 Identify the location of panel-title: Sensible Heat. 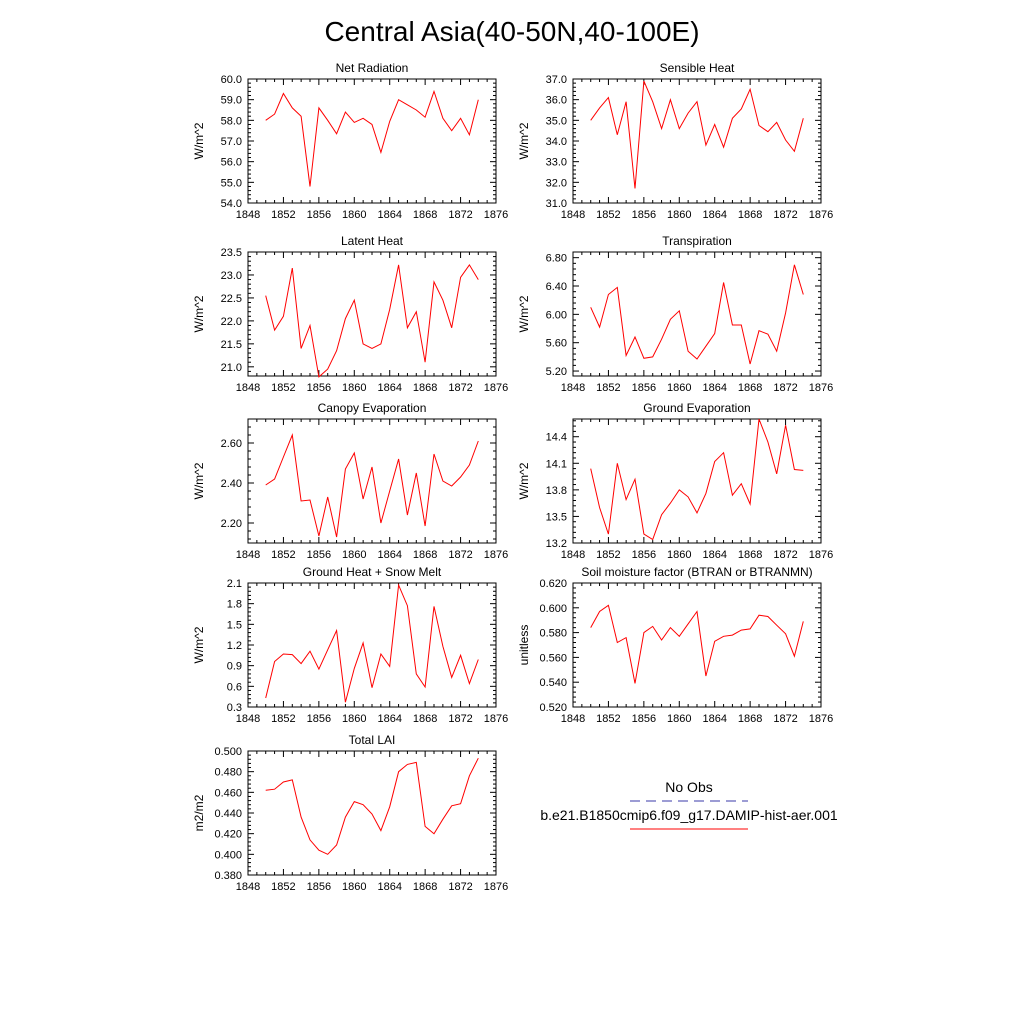
(697, 68).